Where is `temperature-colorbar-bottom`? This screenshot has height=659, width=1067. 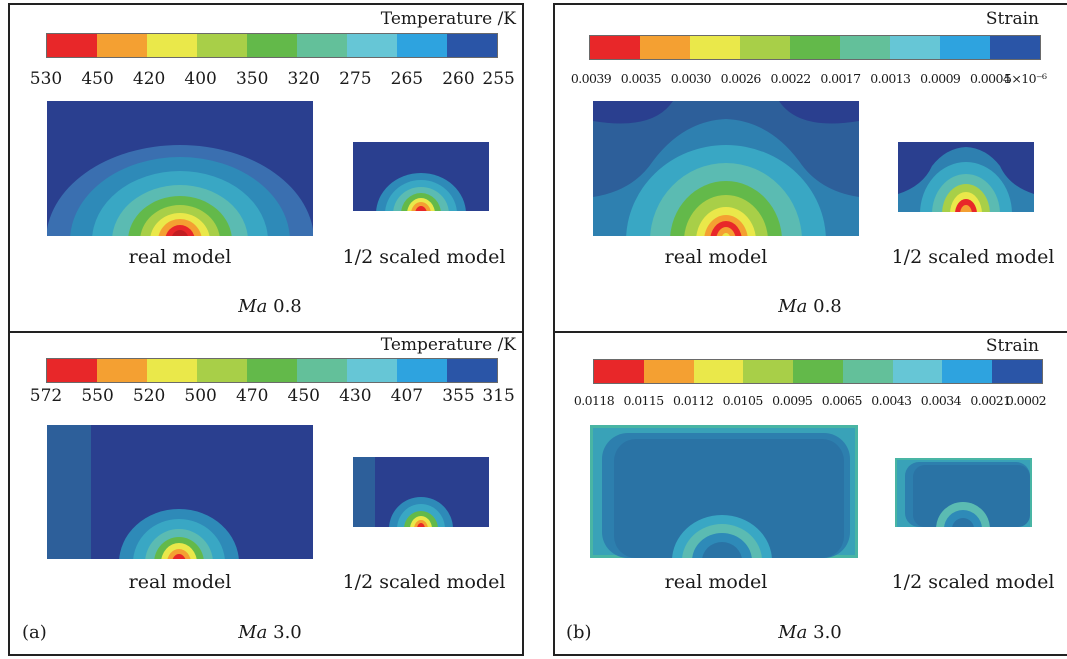
temperature-colorbar-bottom is located at coordinates (272, 370).